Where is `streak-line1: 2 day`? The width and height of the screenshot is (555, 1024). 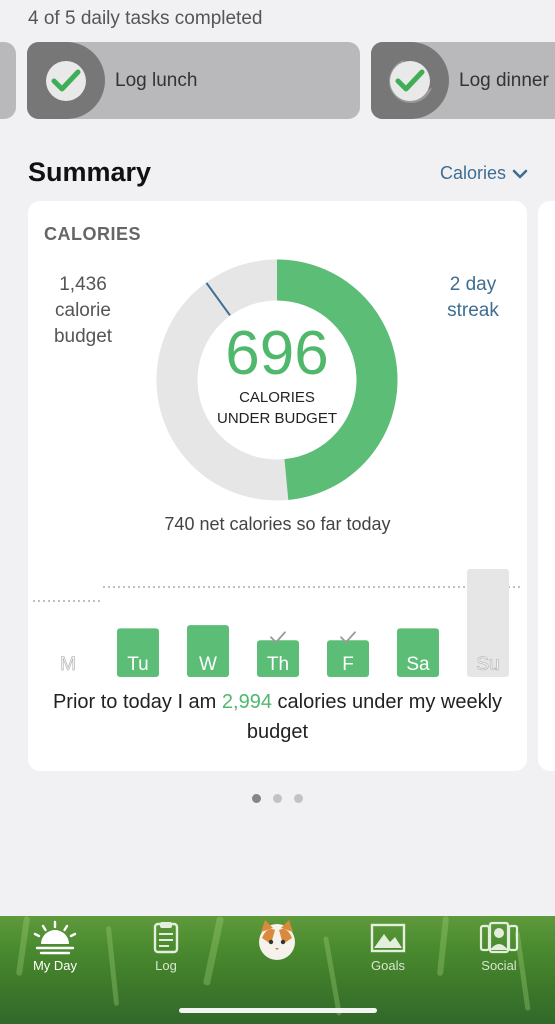 streak-line1: 2 day is located at coordinates (473, 284).